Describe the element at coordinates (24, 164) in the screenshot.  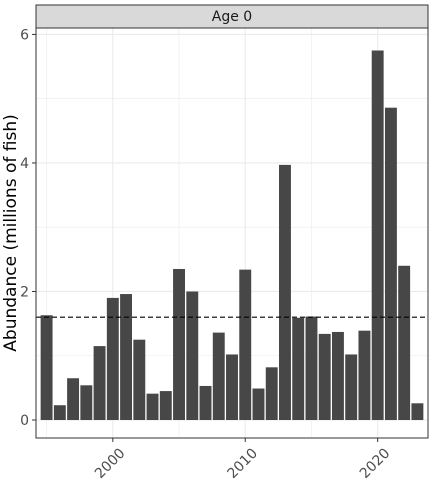
I see `y-tick-label: 4` at that location.